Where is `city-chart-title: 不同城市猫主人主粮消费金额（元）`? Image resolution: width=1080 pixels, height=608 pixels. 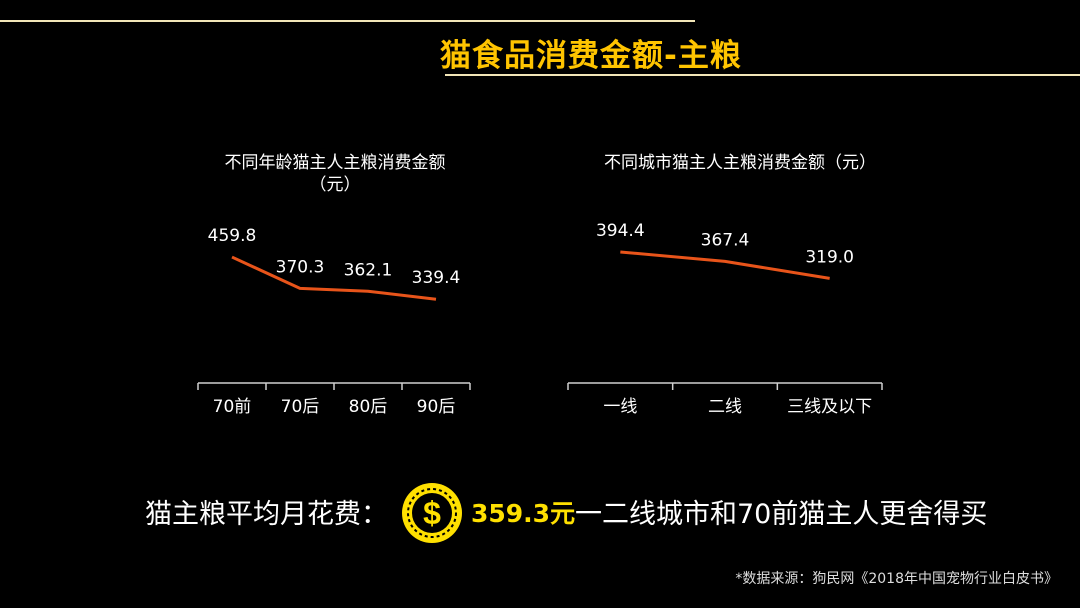 city-chart-title: 不同城市猫主人主粮消费金额（元） is located at coordinates (740, 163).